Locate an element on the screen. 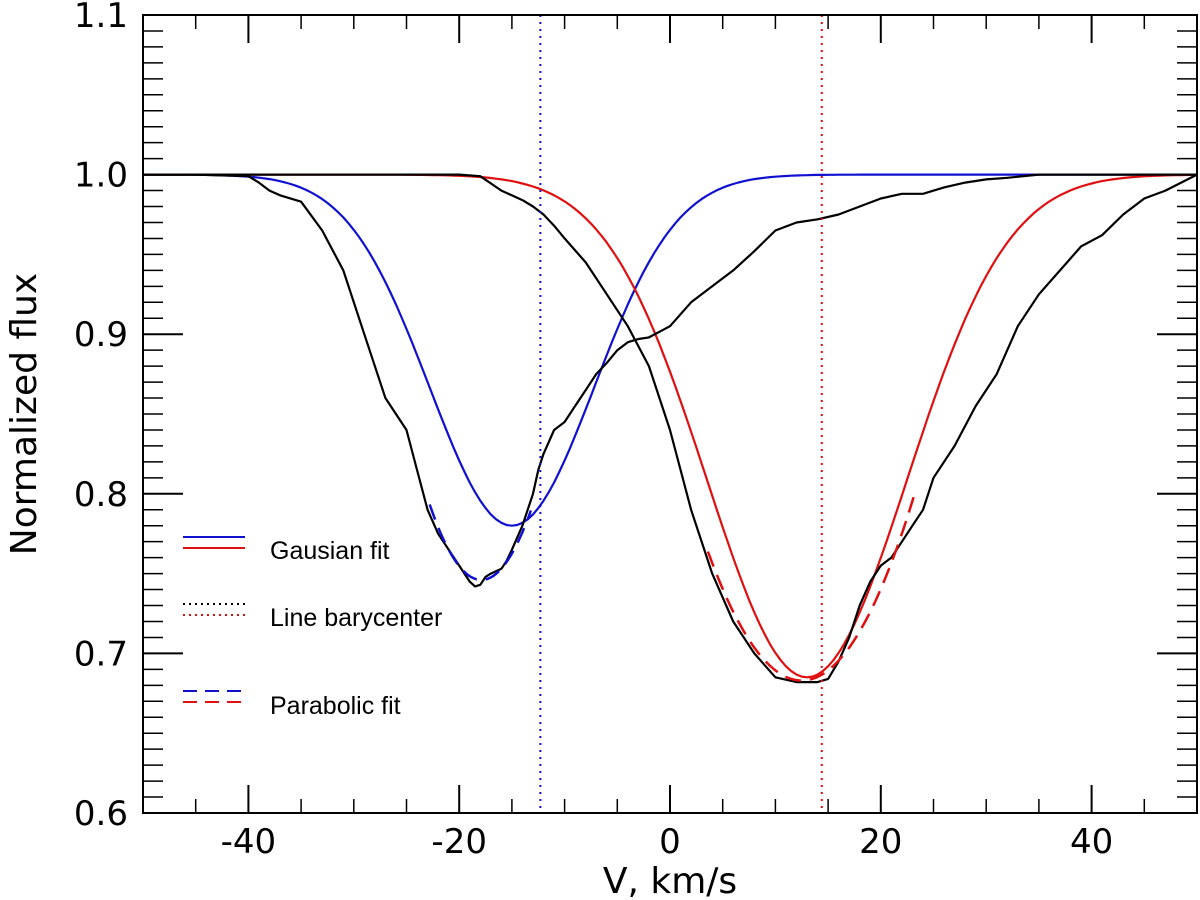 Image resolution: width=1200 pixels, height=900 pixels. x-tick-label: 40 is located at coordinates (1091, 842).